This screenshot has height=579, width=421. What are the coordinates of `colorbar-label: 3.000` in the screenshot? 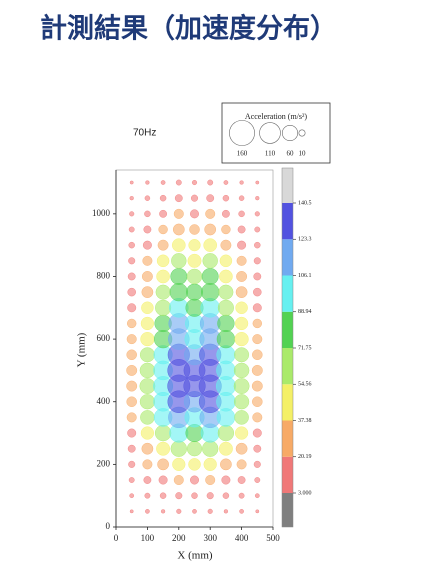 It's located at (305, 493).